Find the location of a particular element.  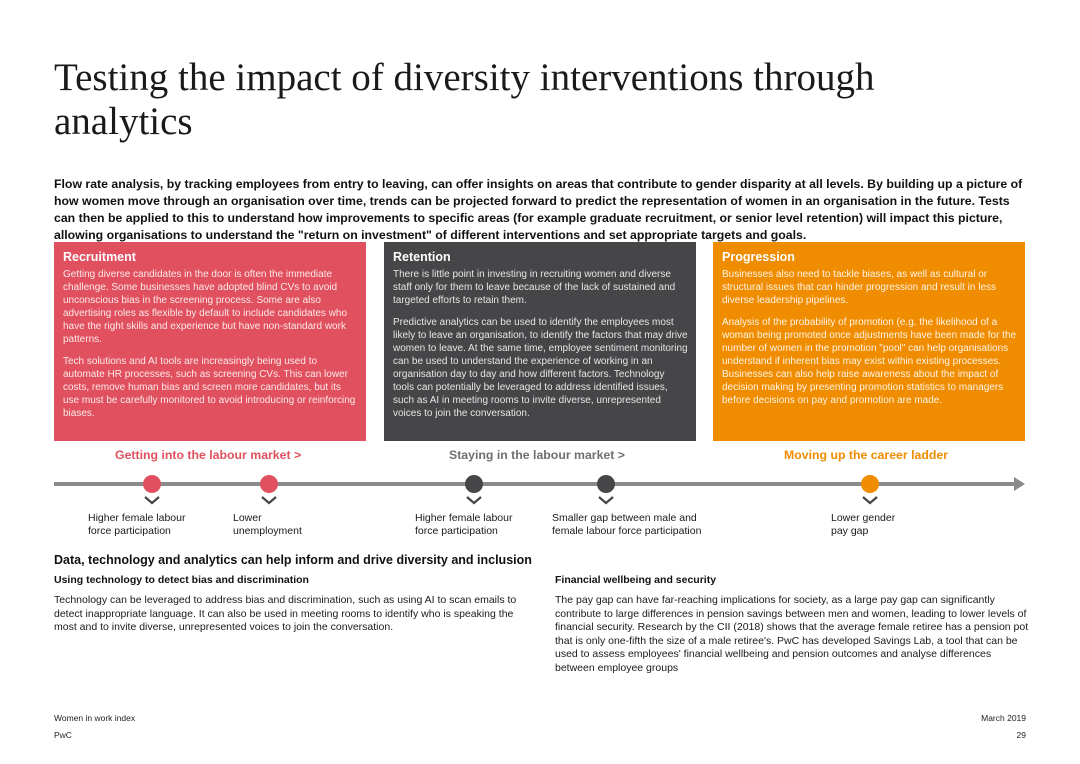

footer-date: March 2019 is located at coordinates (1003, 718).